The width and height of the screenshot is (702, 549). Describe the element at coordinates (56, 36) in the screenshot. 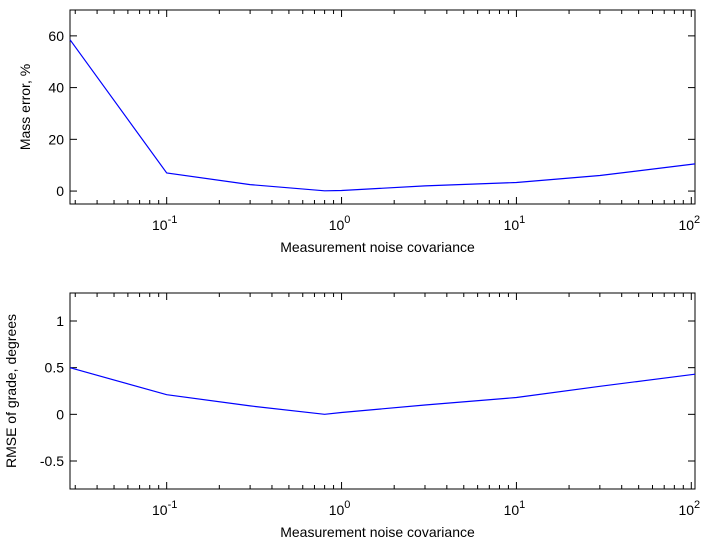

I see `y-tick-label: 60` at that location.